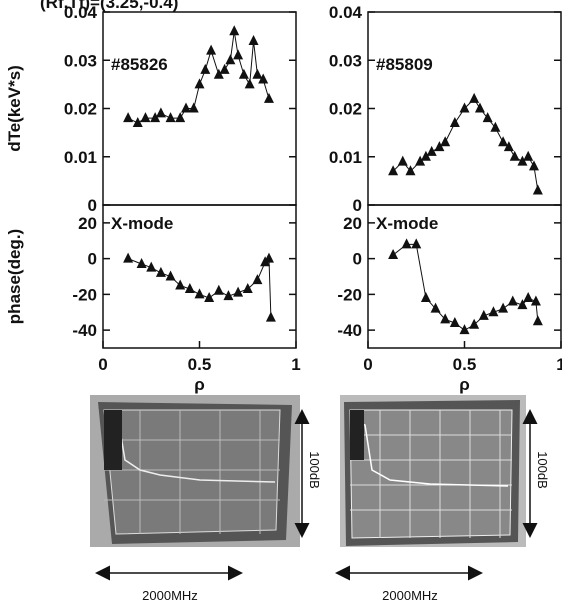 The height and width of the screenshot is (606, 562). What do you see at coordinates (200, 364) in the screenshot?
I see `x-tick-label: 0.5` at bounding box center [200, 364].